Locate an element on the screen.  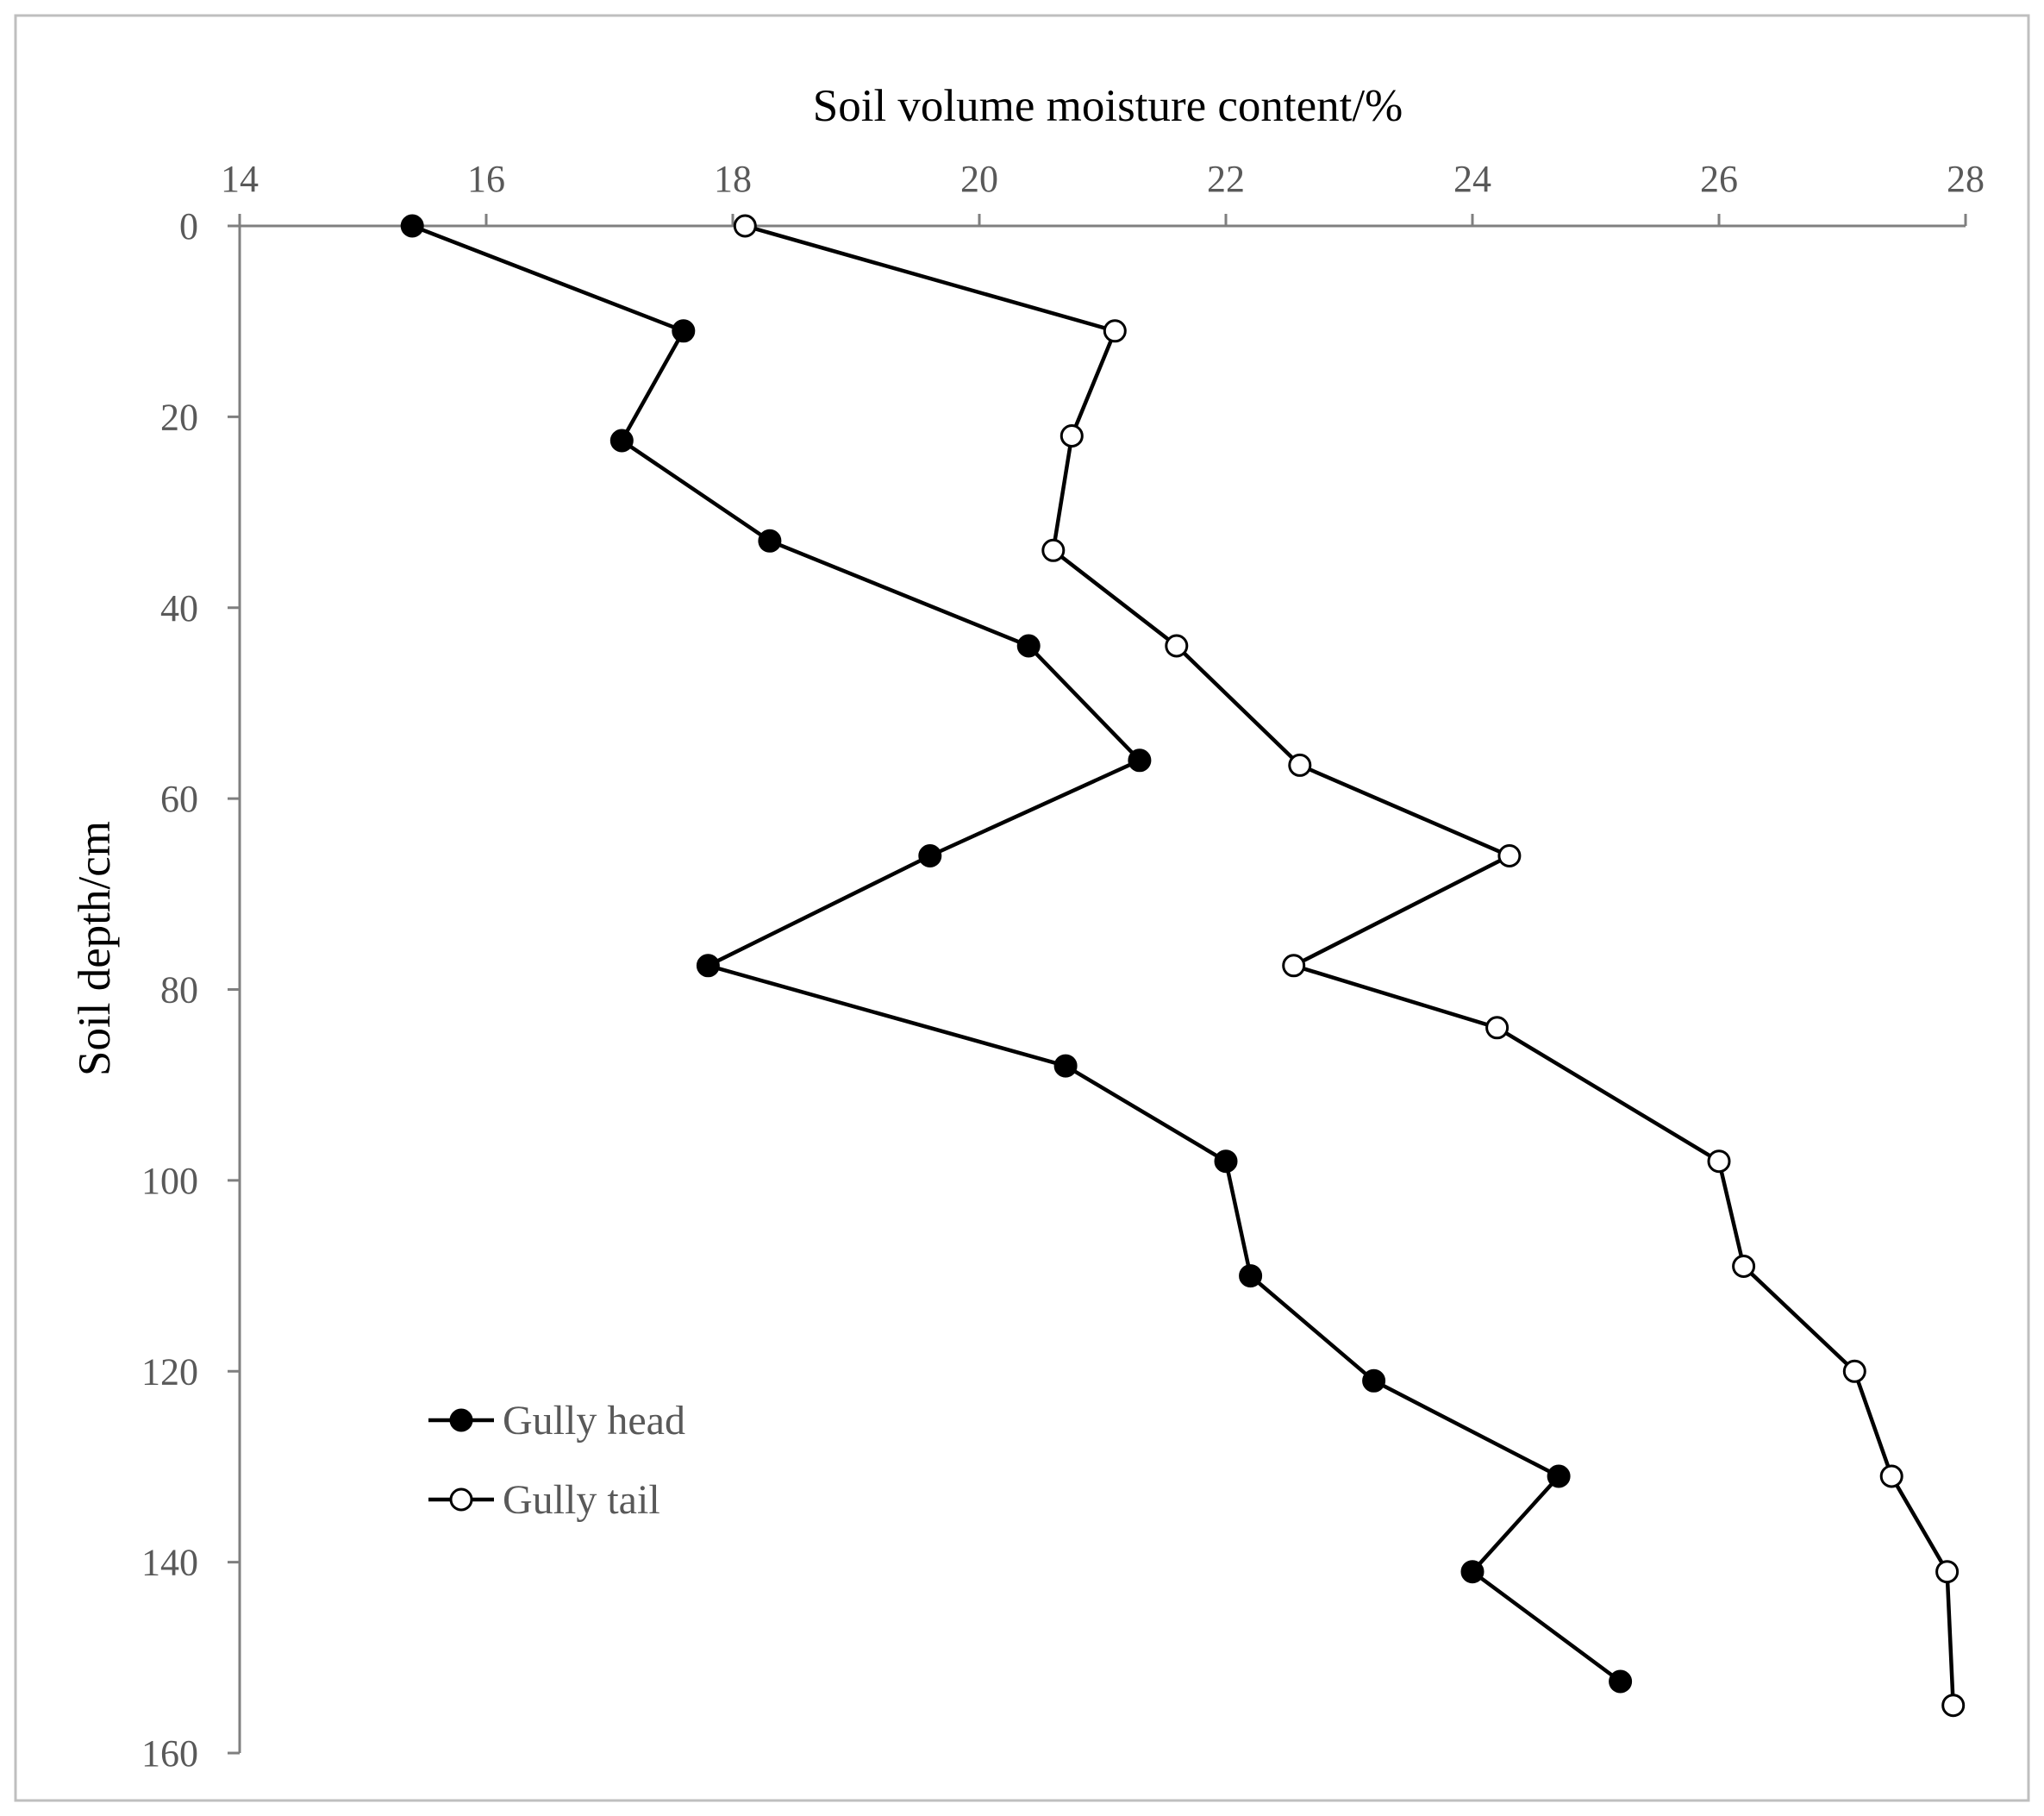
y-tick-label: 100 is located at coordinates (169, 1181).